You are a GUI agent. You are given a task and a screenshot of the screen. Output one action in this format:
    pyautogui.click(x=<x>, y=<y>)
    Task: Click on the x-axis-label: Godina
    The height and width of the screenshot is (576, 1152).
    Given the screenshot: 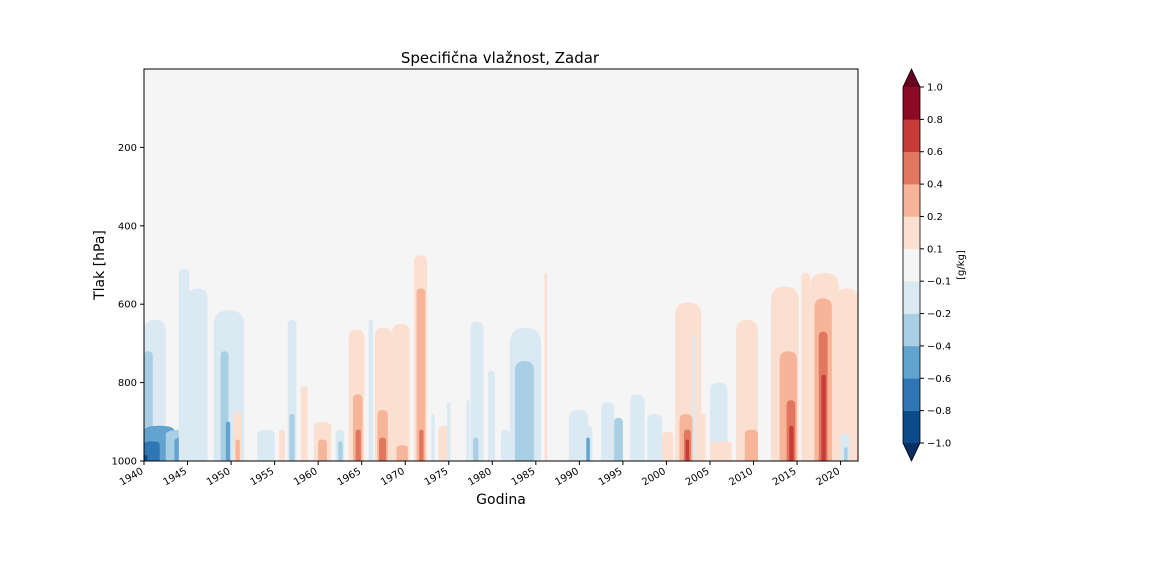 What is the action you would take?
    pyautogui.click(x=501, y=500)
    